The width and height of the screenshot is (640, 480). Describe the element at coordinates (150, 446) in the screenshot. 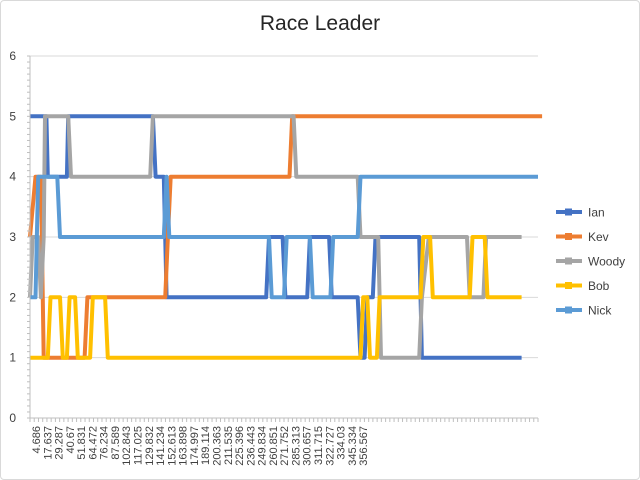

I see `x-tick-label: 129.832` at that location.